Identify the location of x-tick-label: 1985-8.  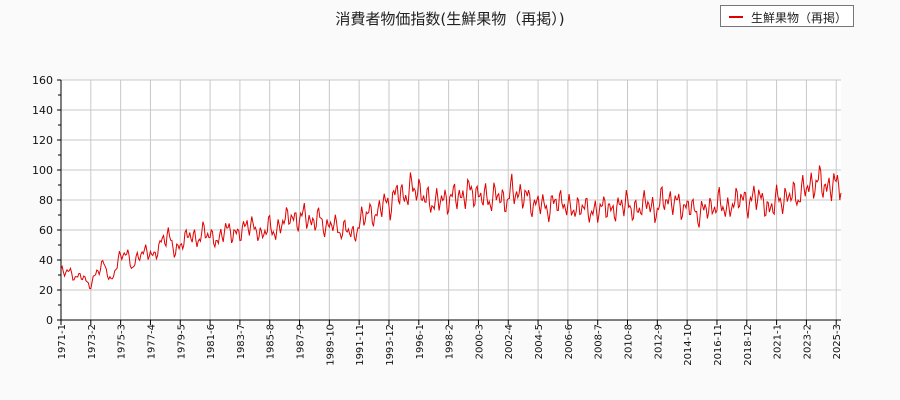
(271, 341).